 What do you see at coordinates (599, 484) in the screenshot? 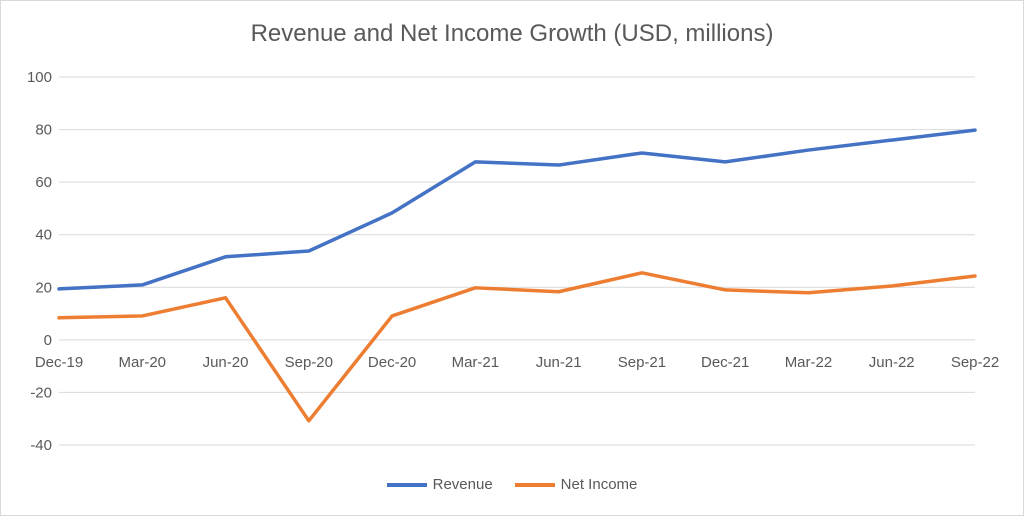
I see `legend-label: Net Income` at bounding box center [599, 484].